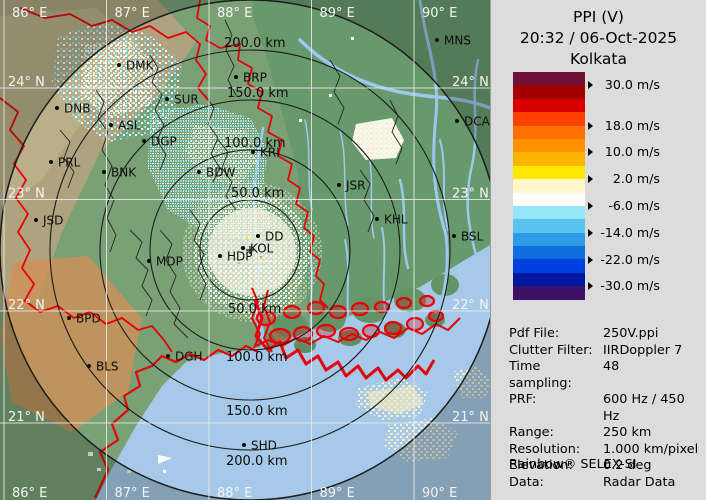  I want to click on station-label: JSR, so click(355, 186).